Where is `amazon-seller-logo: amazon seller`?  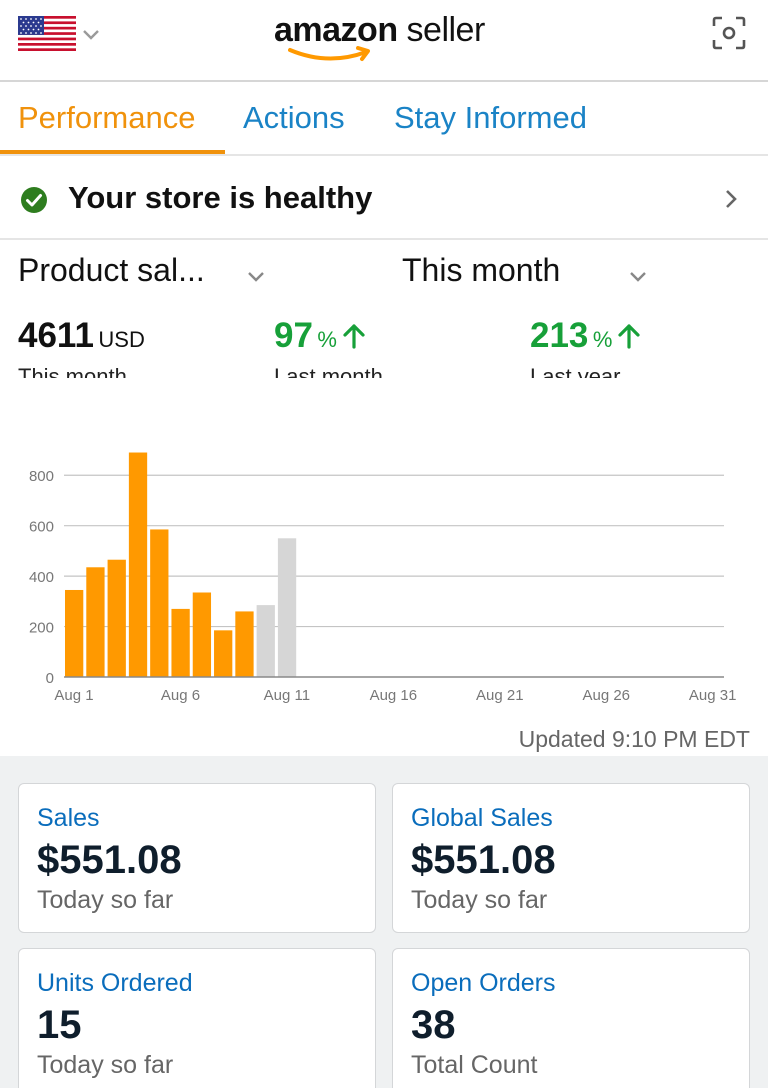
amazon-seller-logo: amazon seller is located at coordinates (389, 38).